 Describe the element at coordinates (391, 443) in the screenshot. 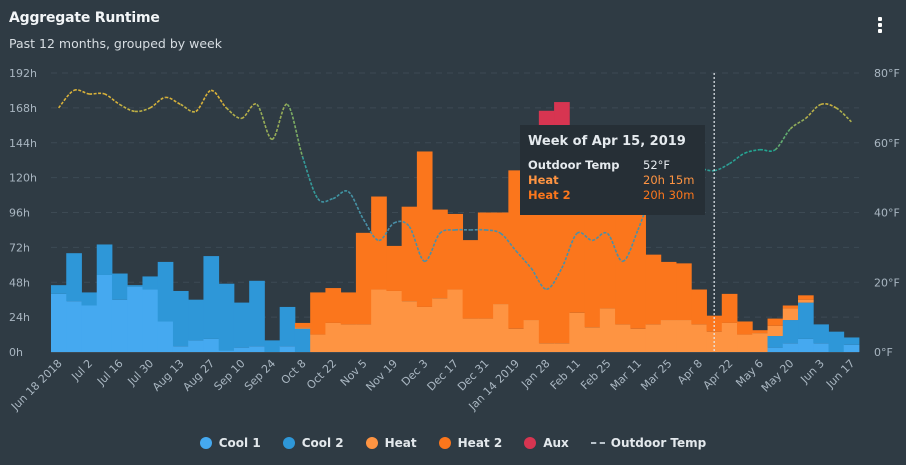

I see `legend-item-heat: Heat` at that location.